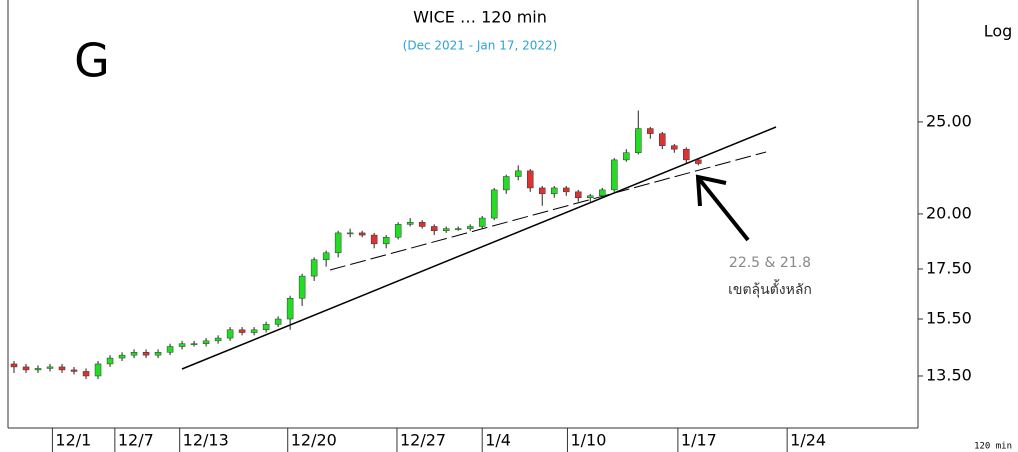 The image size is (1018, 452). I want to click on x-tick-label: 1/17, so click(699, 440).